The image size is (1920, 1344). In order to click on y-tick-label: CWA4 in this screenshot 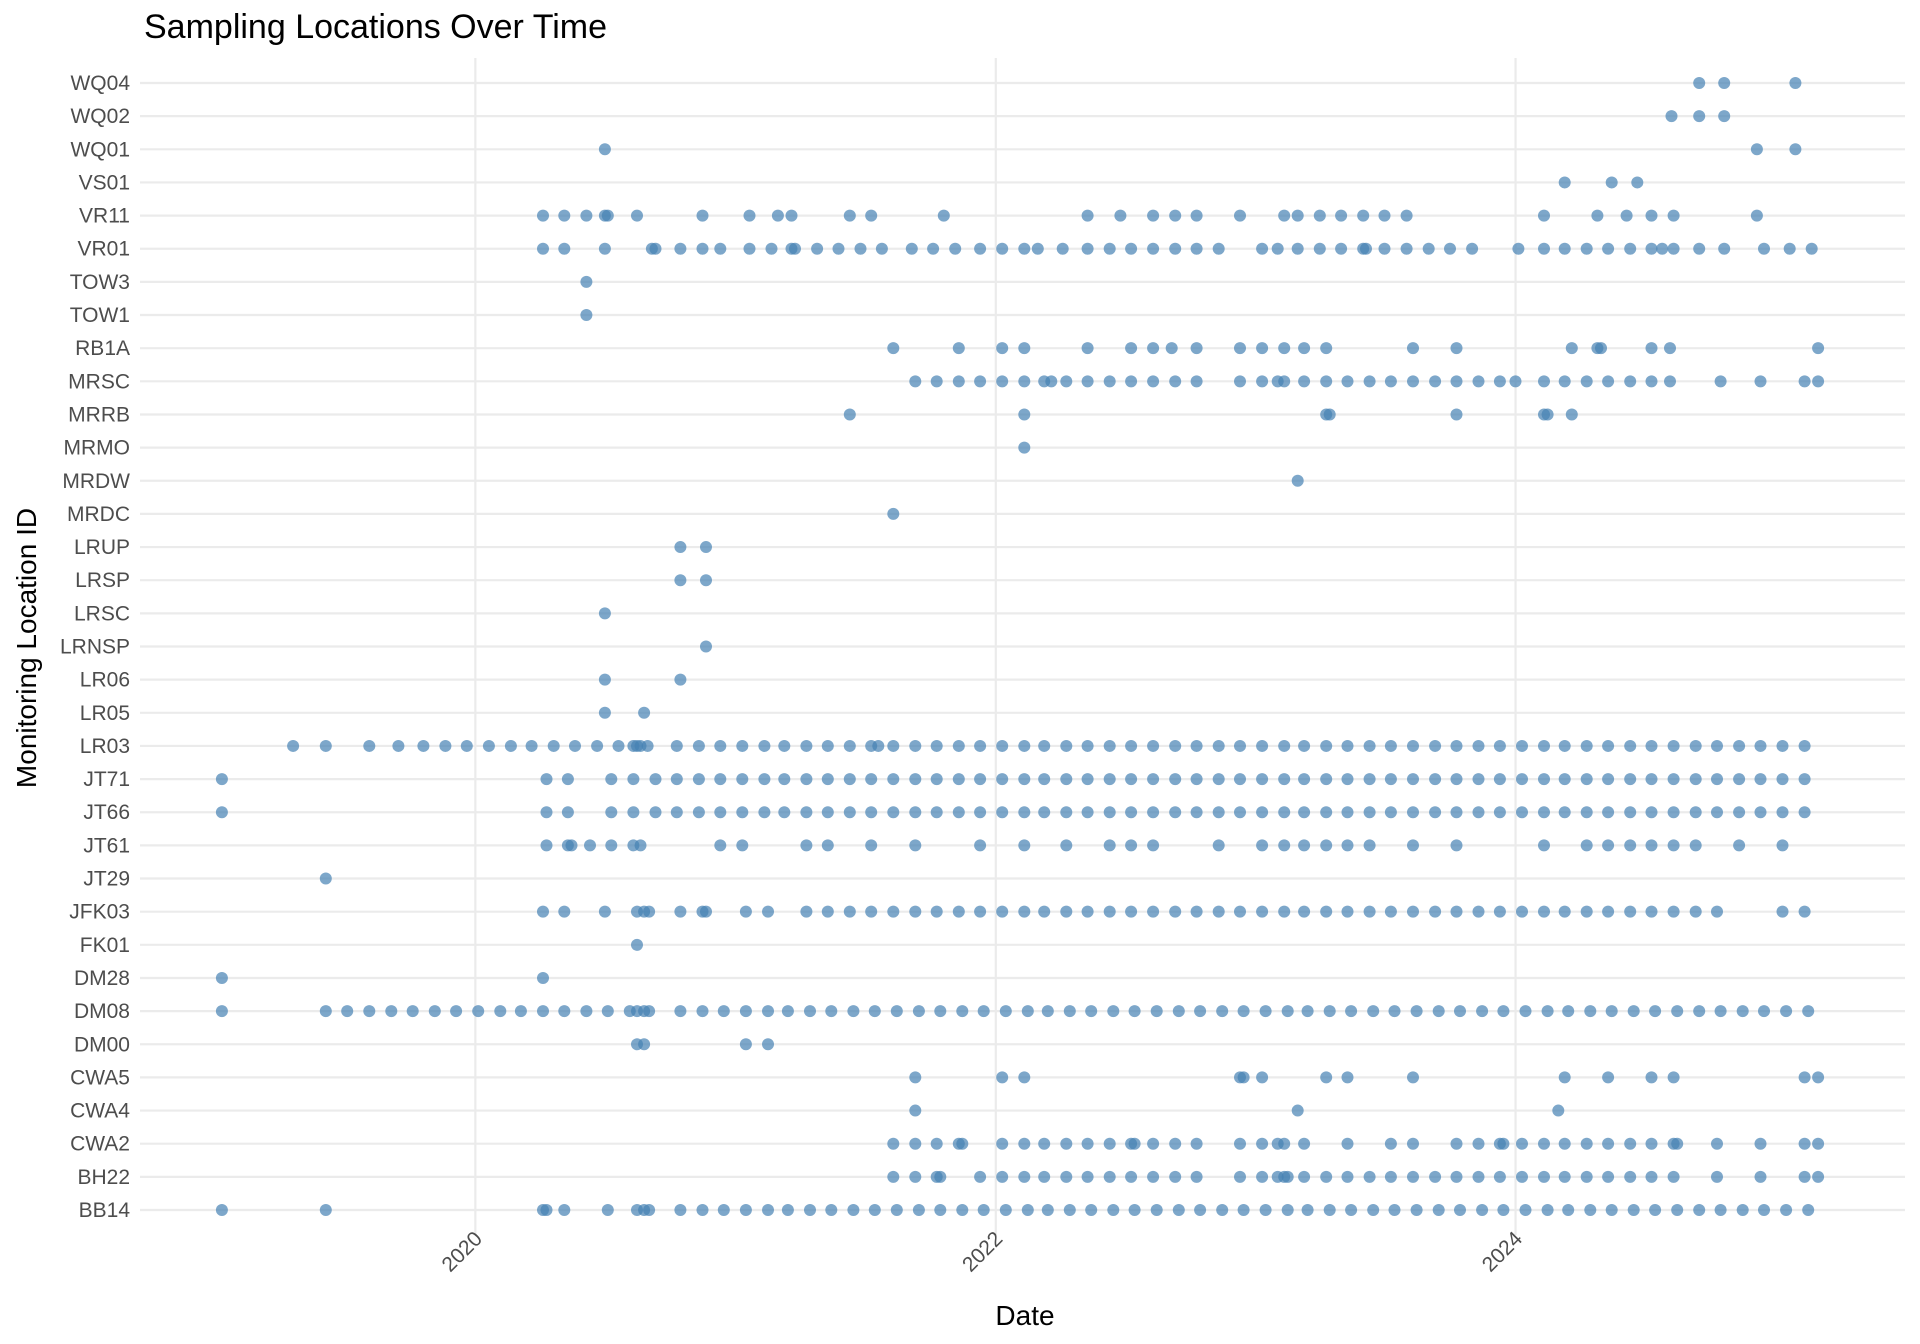, I will do `click(100, 1111)`.